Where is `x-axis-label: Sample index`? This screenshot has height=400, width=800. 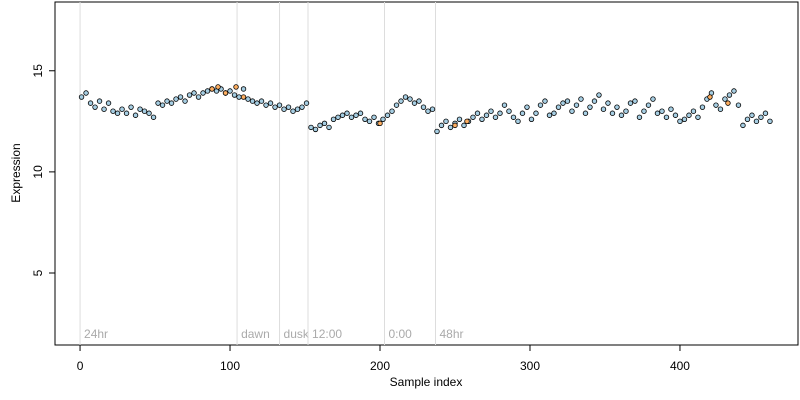
x-axis-label: Sample index is located at coordinates (426, 382).